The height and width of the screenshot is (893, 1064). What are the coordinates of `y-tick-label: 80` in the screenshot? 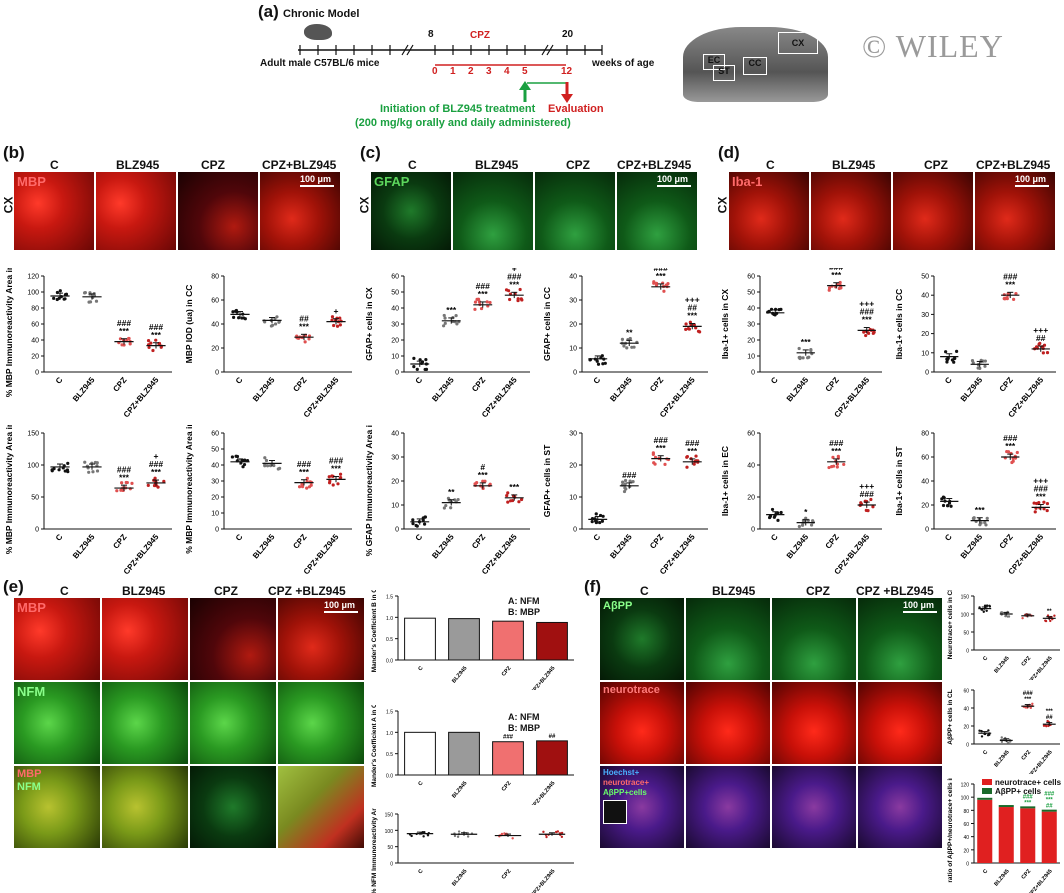 It's located at (966, 812).